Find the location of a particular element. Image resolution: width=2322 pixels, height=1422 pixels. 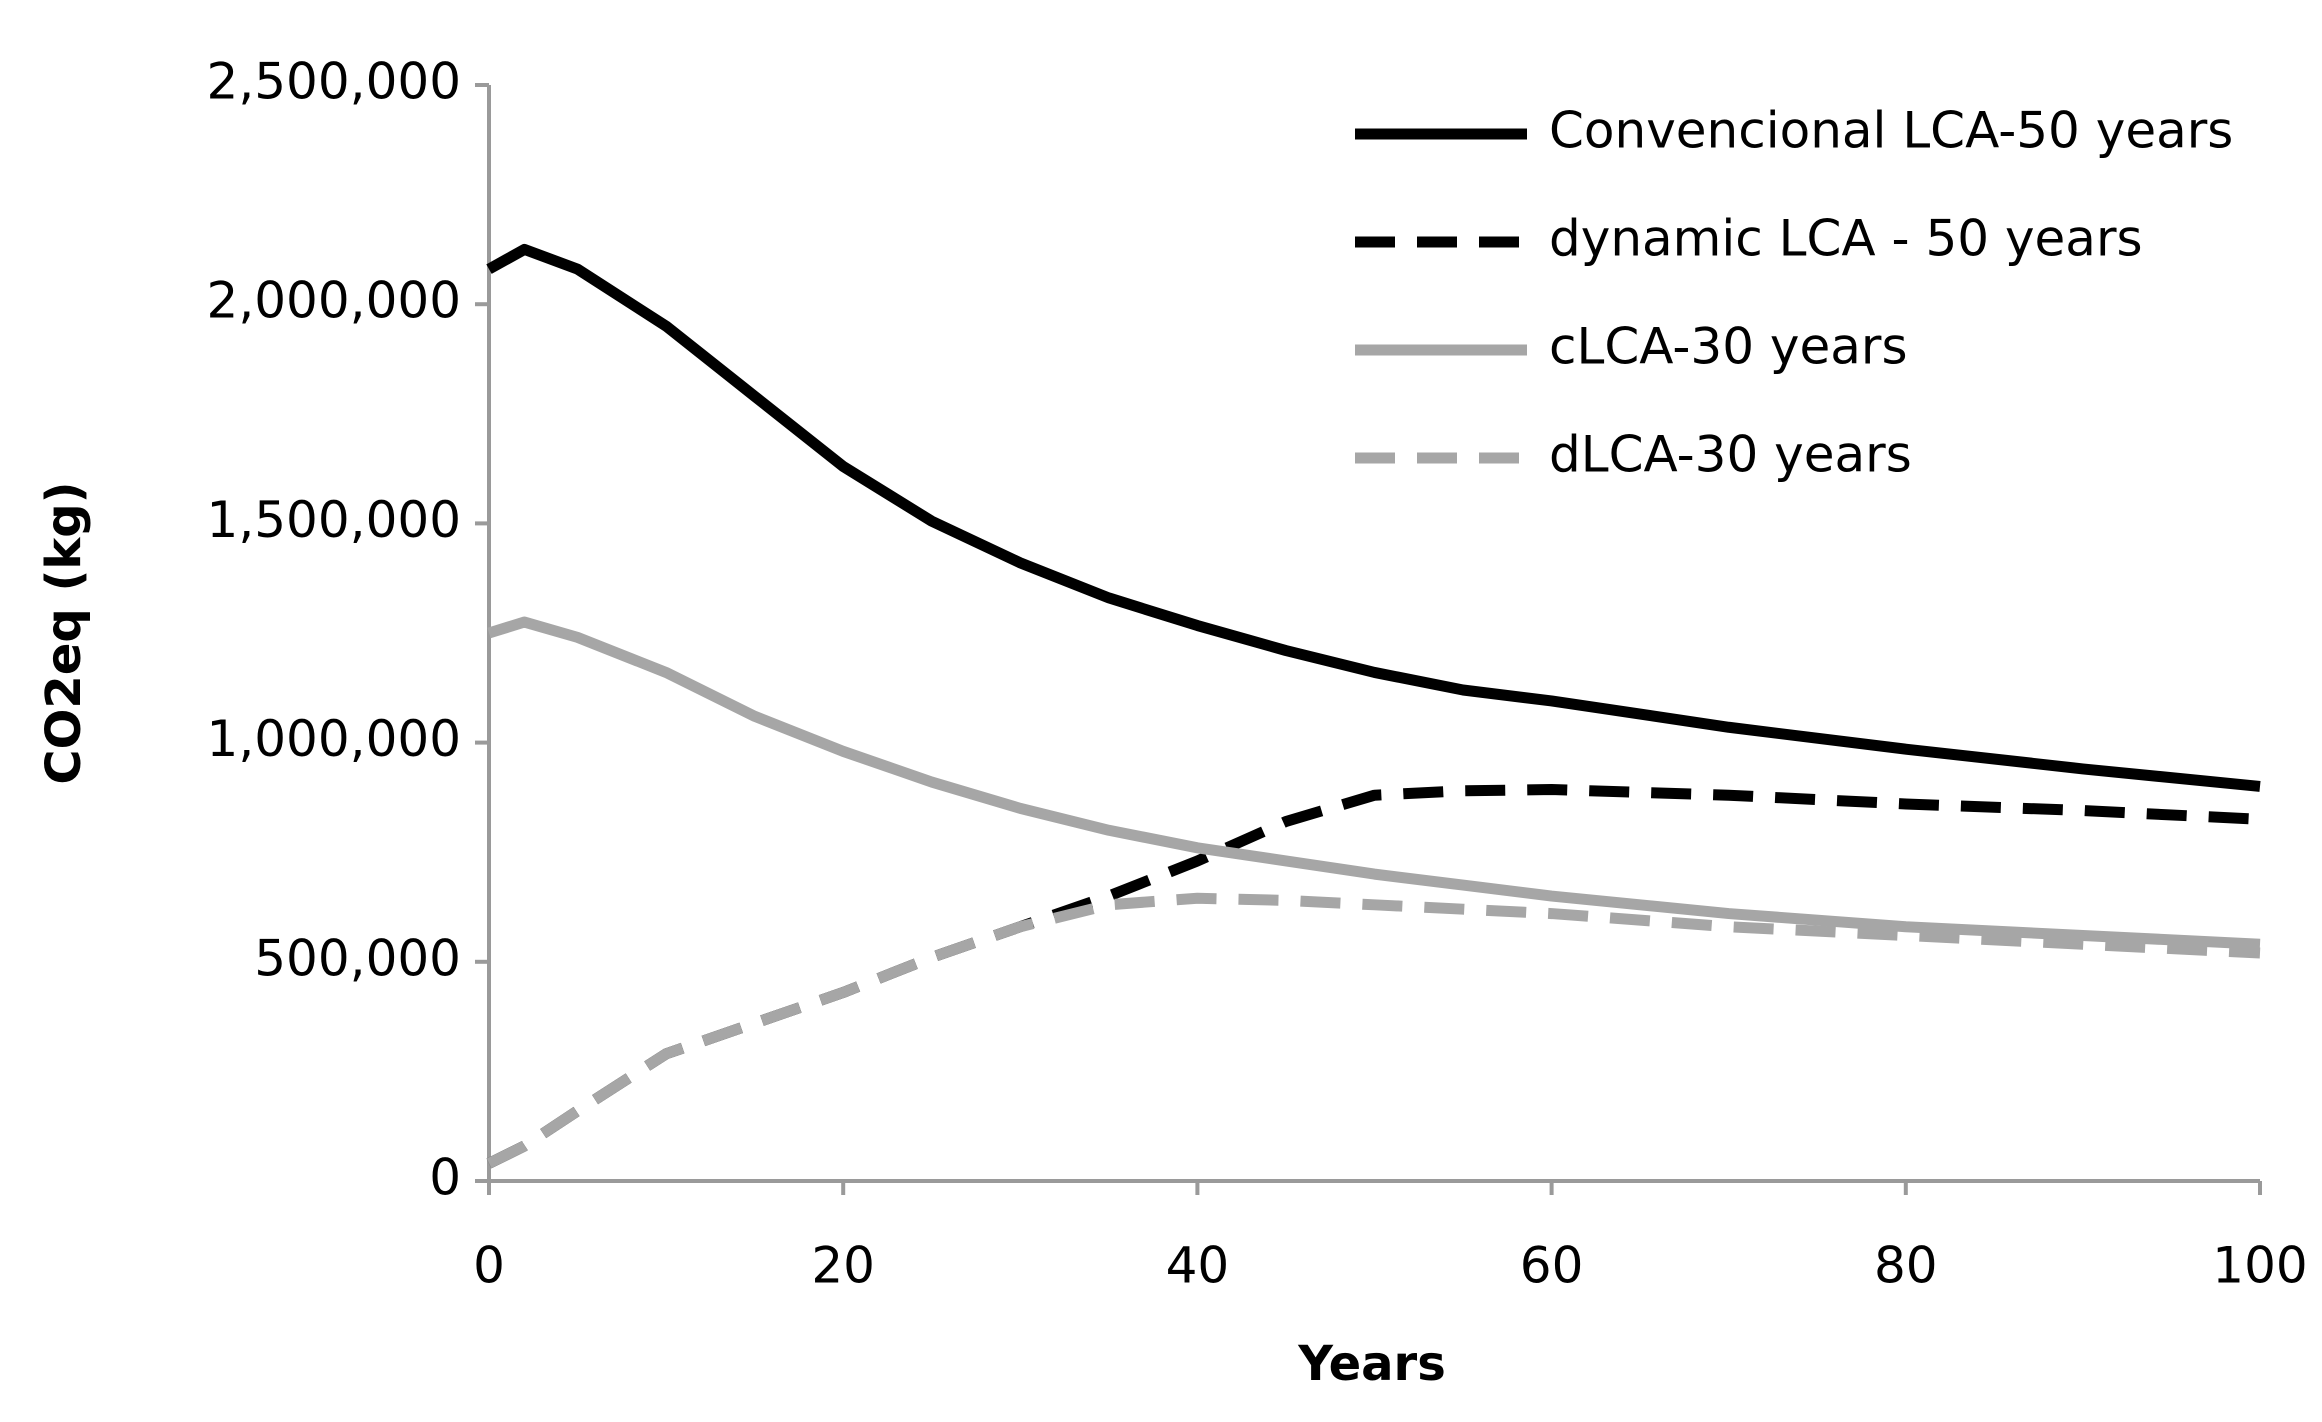

series-line is located at coordinates (1373, 1030).